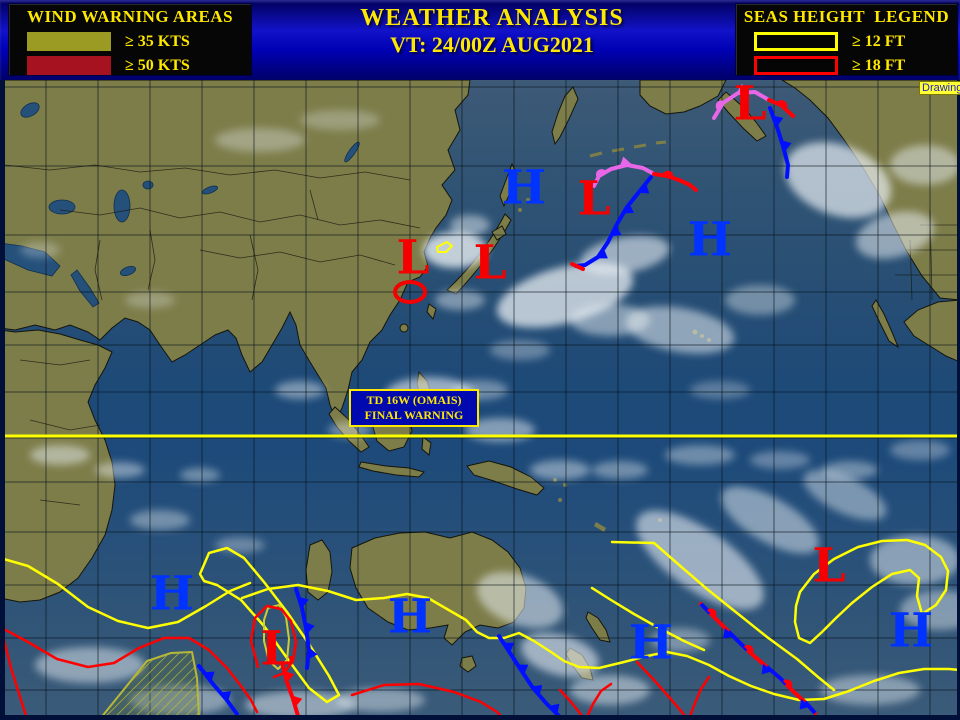  I want to click on wind-warning-legend: WIND WARNING AREAS ≥ 35 KTS ≥ 50 KTS, so click(130, 39).